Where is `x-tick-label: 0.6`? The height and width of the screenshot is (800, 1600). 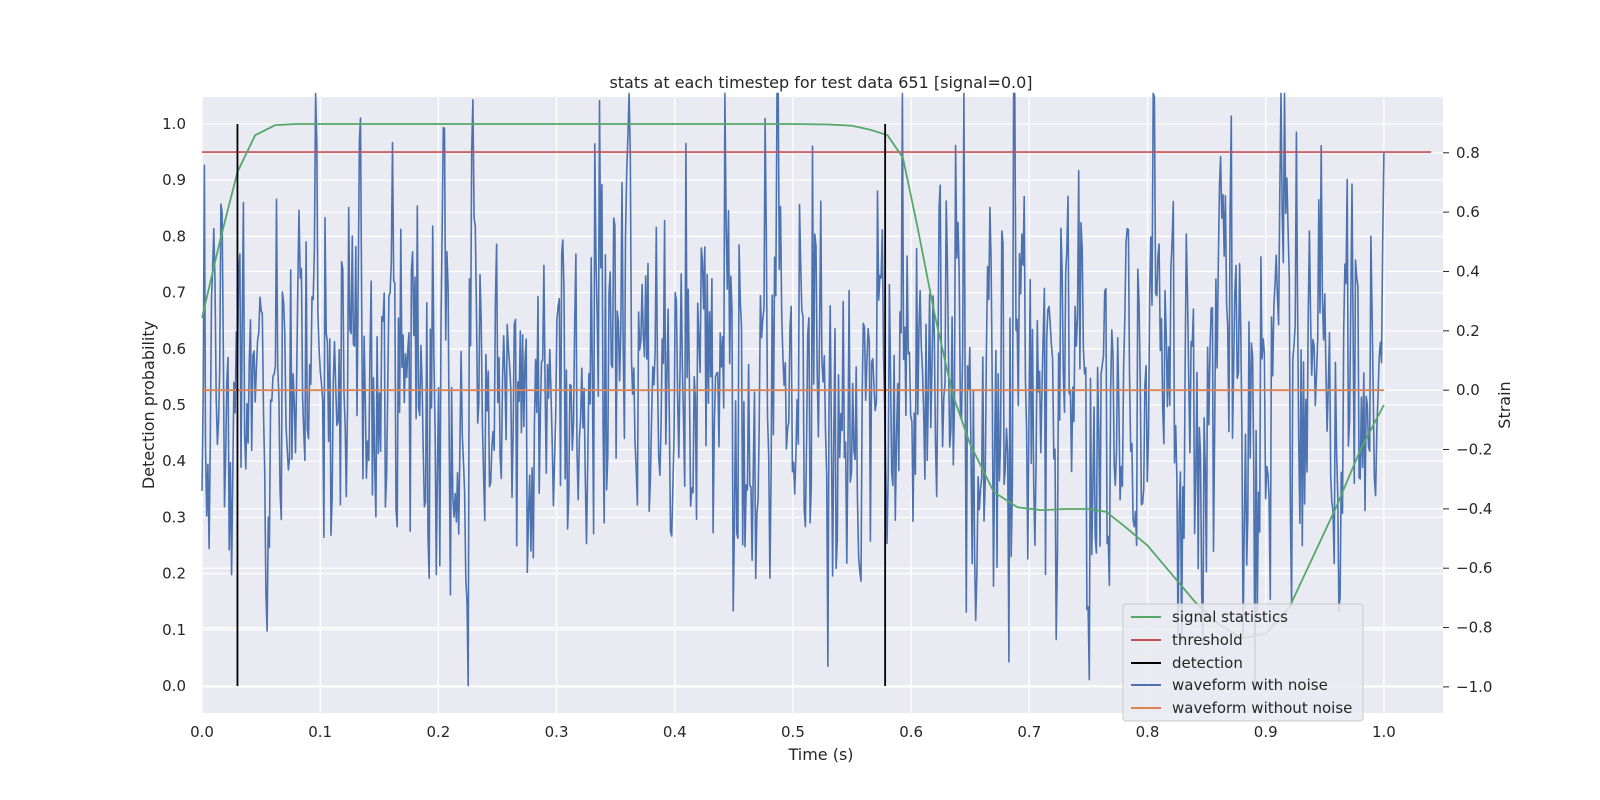
x-tick-label: 0.6 is located at coordinates (911, 732).